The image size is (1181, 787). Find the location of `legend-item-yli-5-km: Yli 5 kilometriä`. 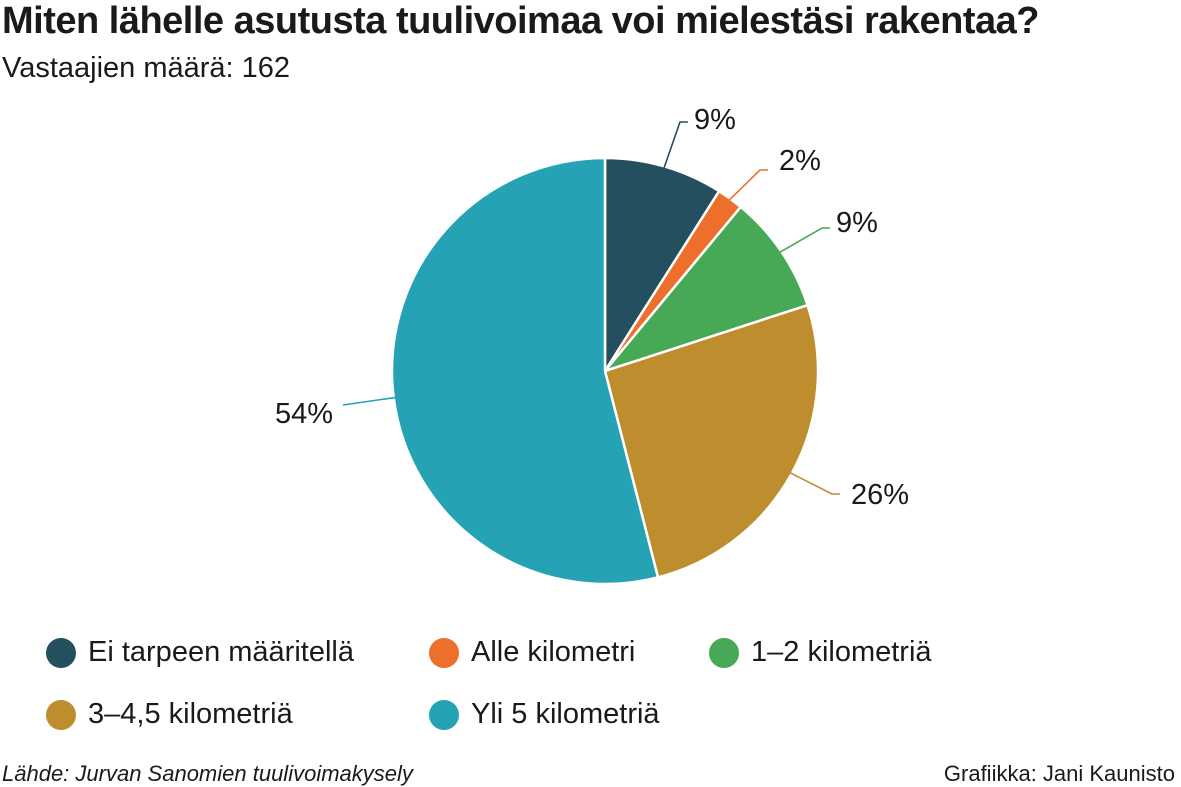

legend-item-yli-5-km: Yli 5 kilometriä is located at coordinates (544, 714).